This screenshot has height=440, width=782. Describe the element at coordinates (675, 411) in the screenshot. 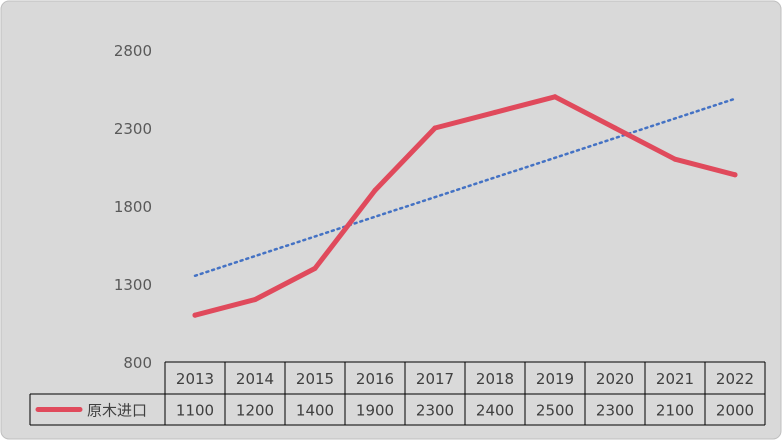

I see `data-table-value: 2100` at that location.